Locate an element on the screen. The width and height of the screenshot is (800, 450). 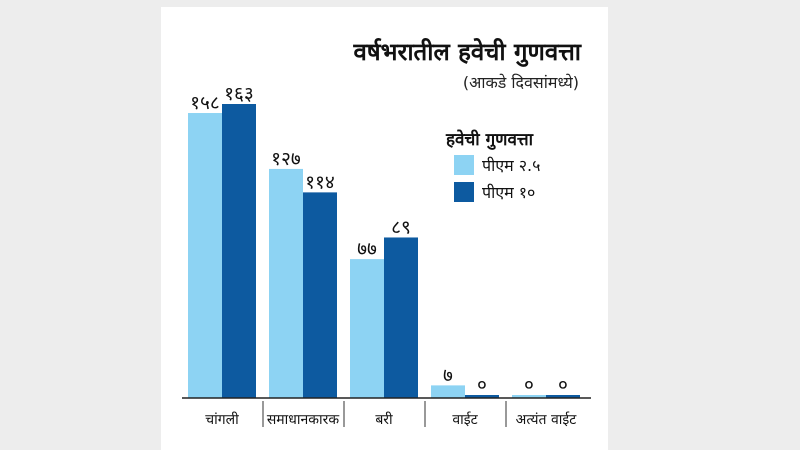
bar-value-label: ११४ is located at coordinates (320, 182).